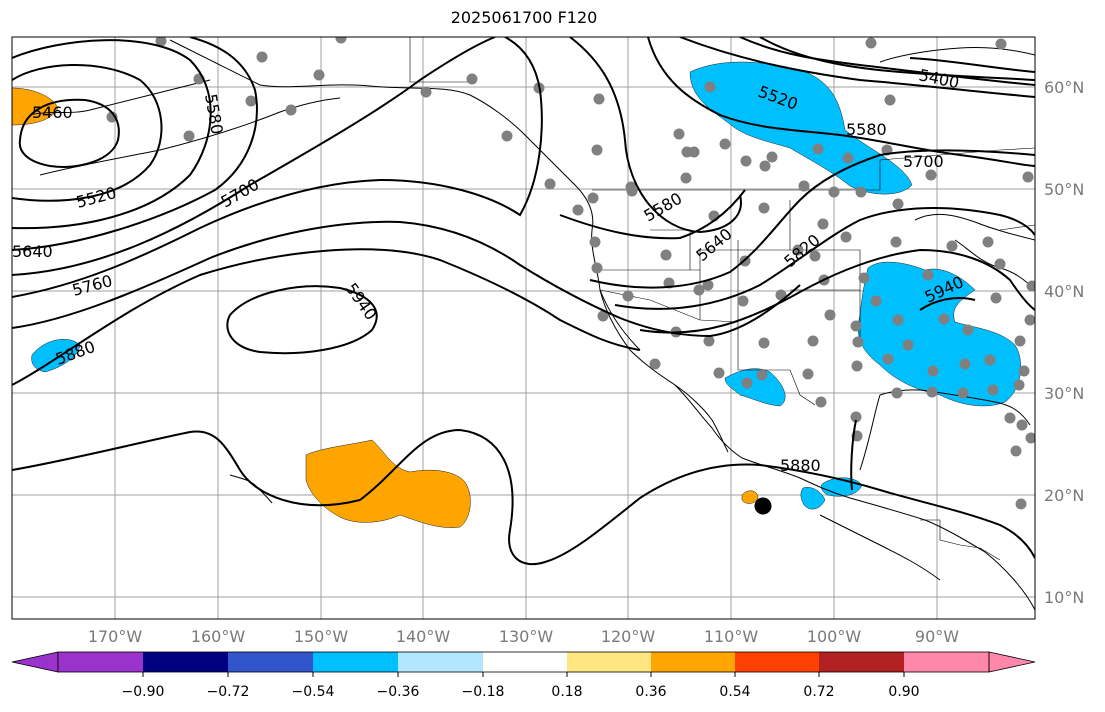  I want to click on lon-label: 100°W, so click(834, 636).